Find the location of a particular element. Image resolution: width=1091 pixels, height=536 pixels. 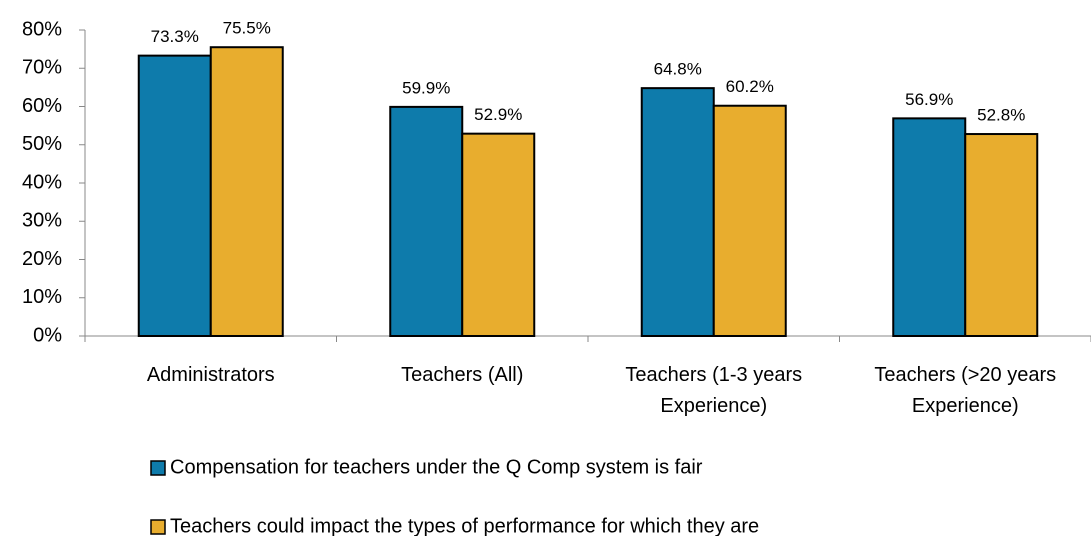

y-tick-label: 50% is located at coordinates (42, 144).